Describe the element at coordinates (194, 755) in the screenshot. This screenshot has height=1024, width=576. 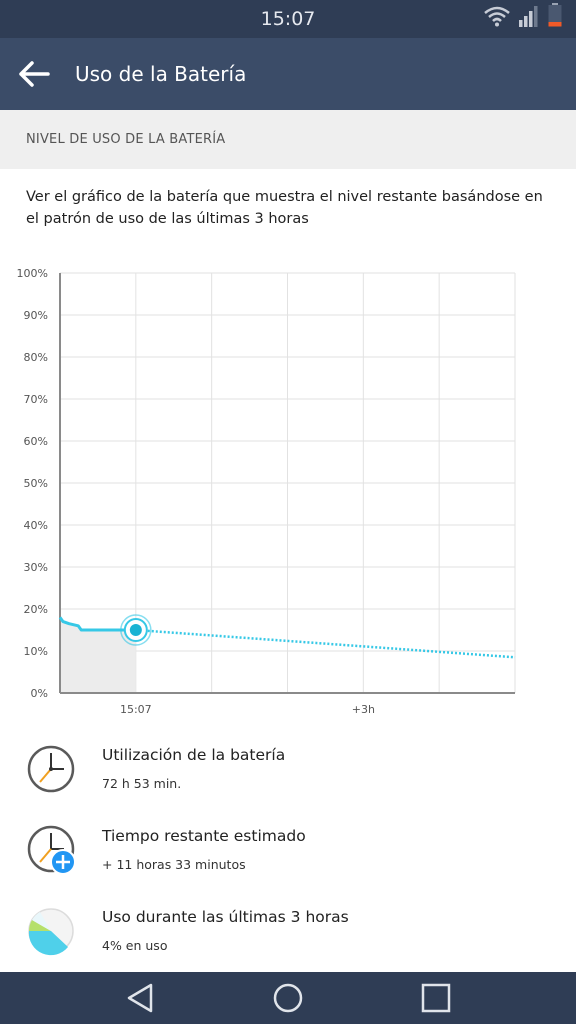
I see `battery-usage-title: Utilización de la batería` at that location.